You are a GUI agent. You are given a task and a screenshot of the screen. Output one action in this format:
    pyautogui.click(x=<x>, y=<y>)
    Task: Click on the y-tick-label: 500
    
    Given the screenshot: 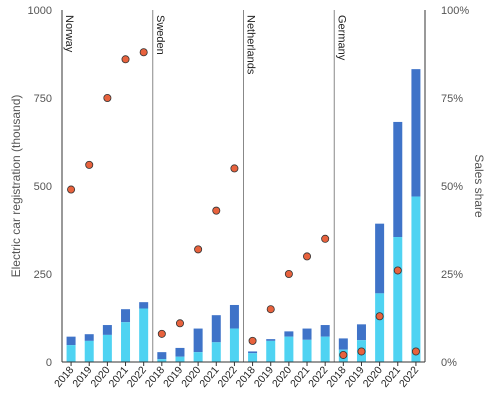 What is the action you would take?
    pyautogui.click(x=43, y=187)
    